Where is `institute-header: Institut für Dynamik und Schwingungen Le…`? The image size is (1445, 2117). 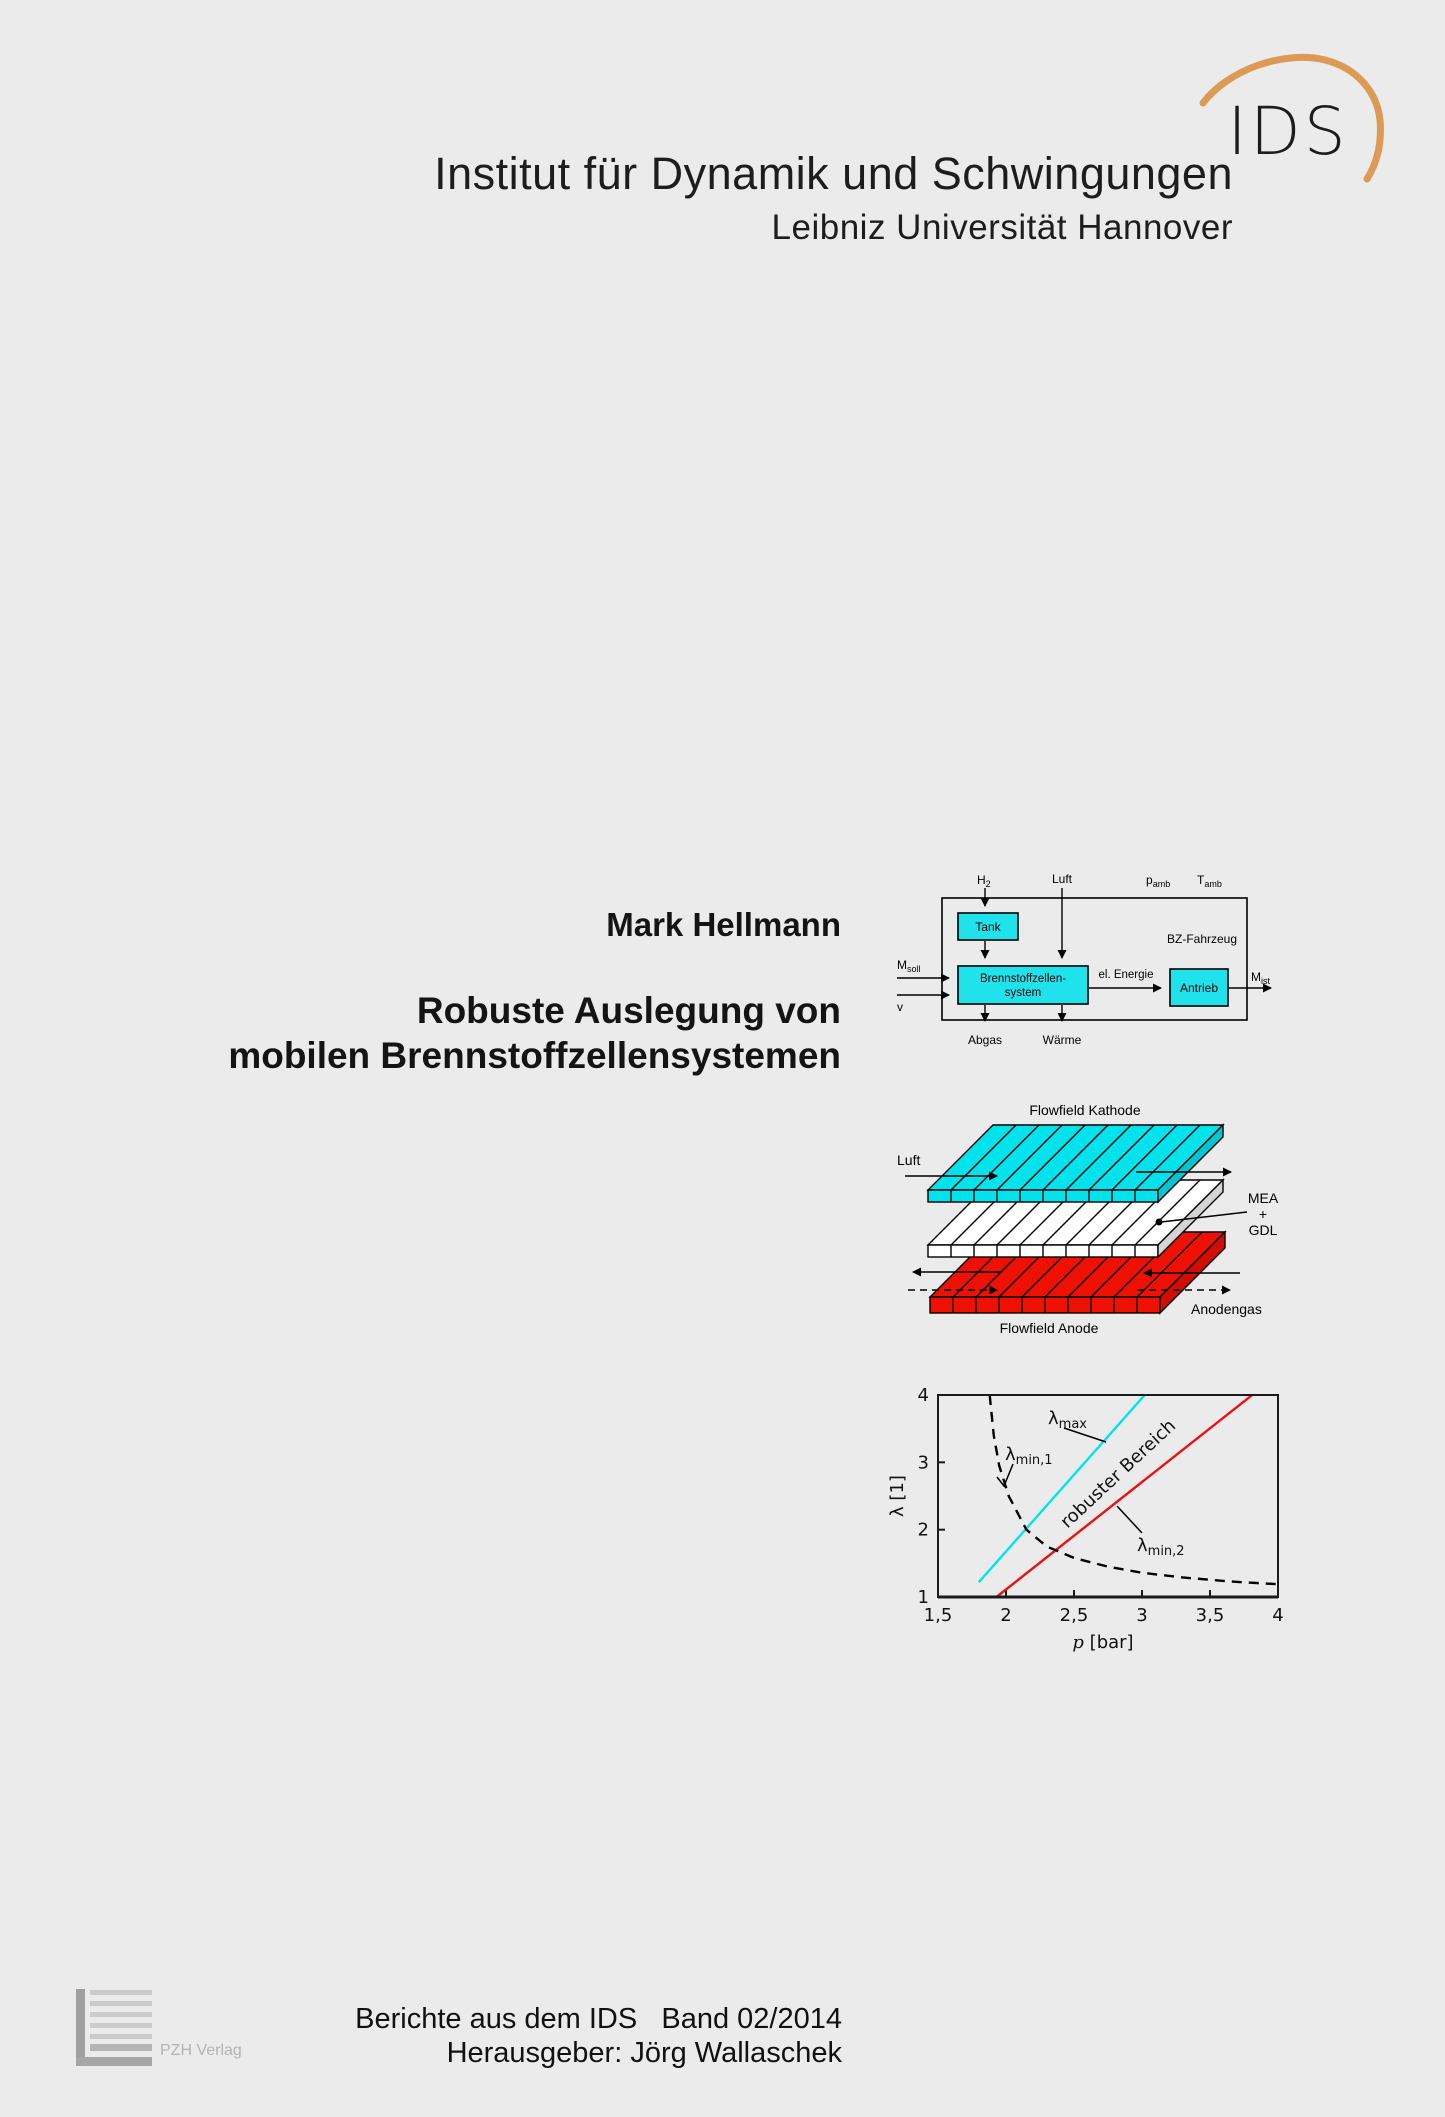 institute-header: Institut für Dynamik und Schwingungen Le… is located at coordinates (833, 198).